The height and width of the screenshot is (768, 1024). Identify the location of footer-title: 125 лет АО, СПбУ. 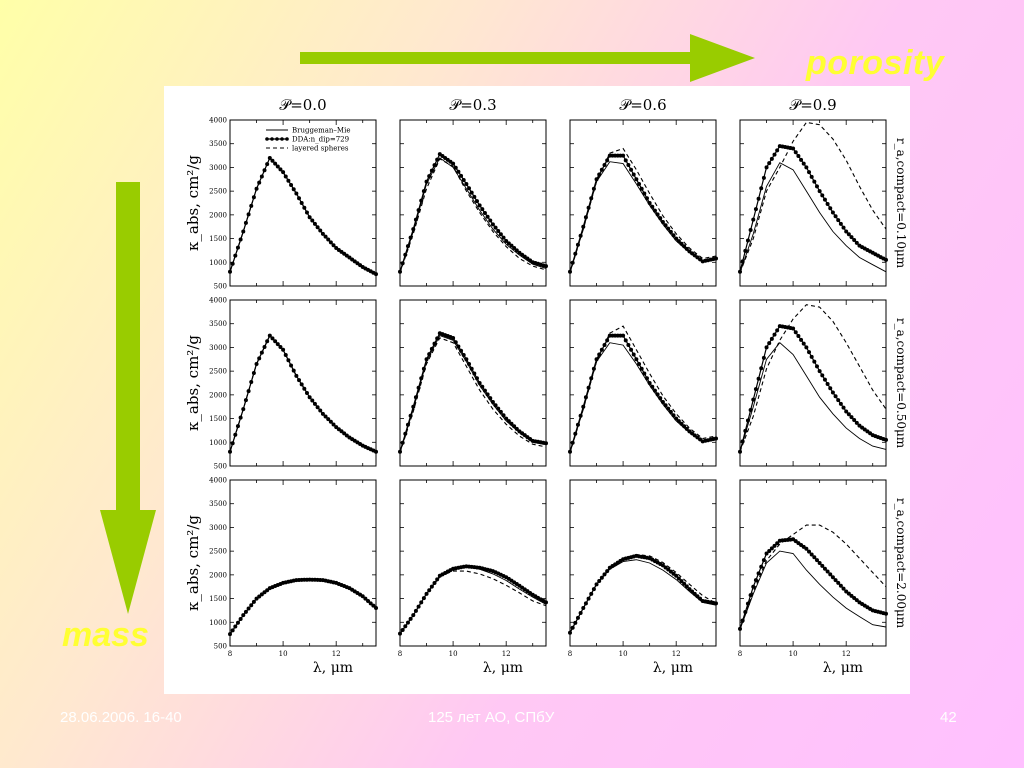
(491, 717).